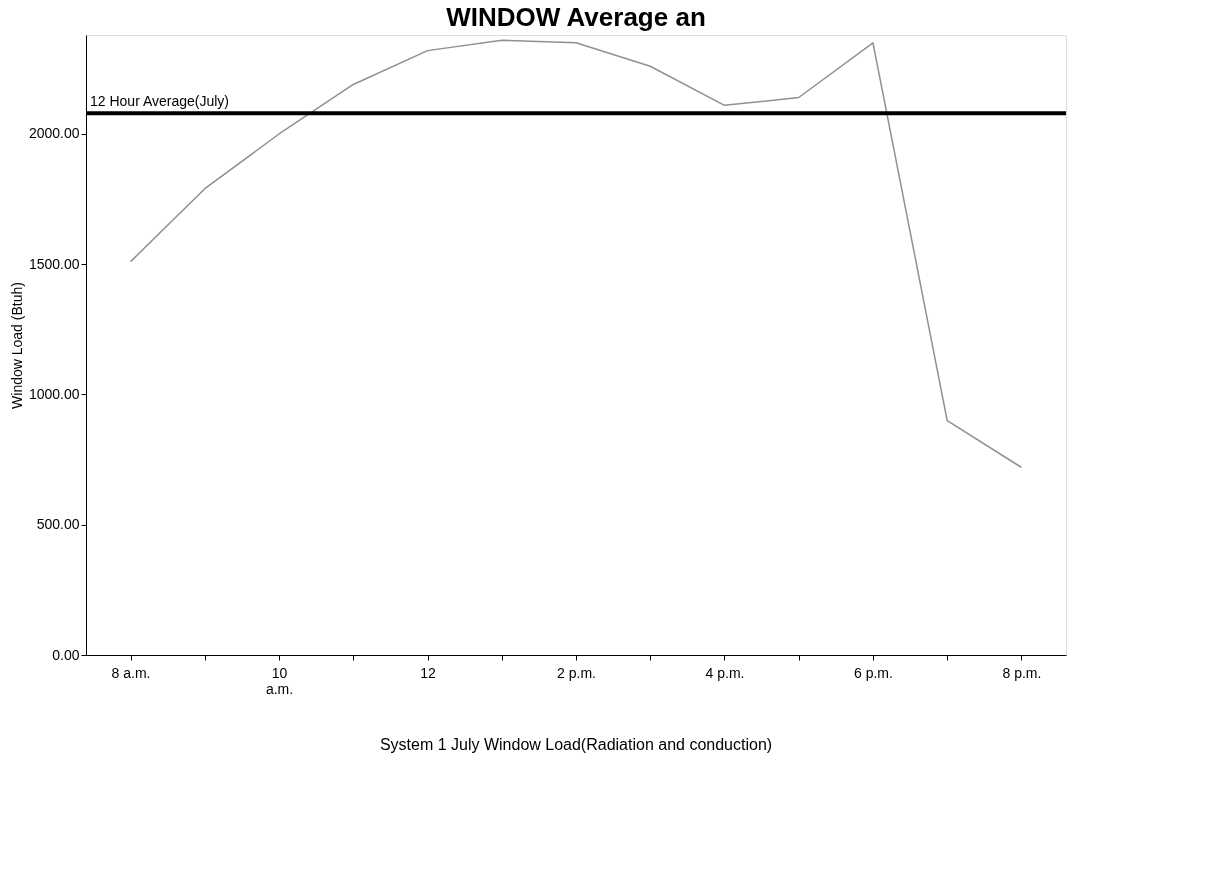 The height and width of the screenshot is (887, 1222). Describe the element at coordinates (66, 654) in the screenshot. I see `y-tick-label: 0.00` at that location.